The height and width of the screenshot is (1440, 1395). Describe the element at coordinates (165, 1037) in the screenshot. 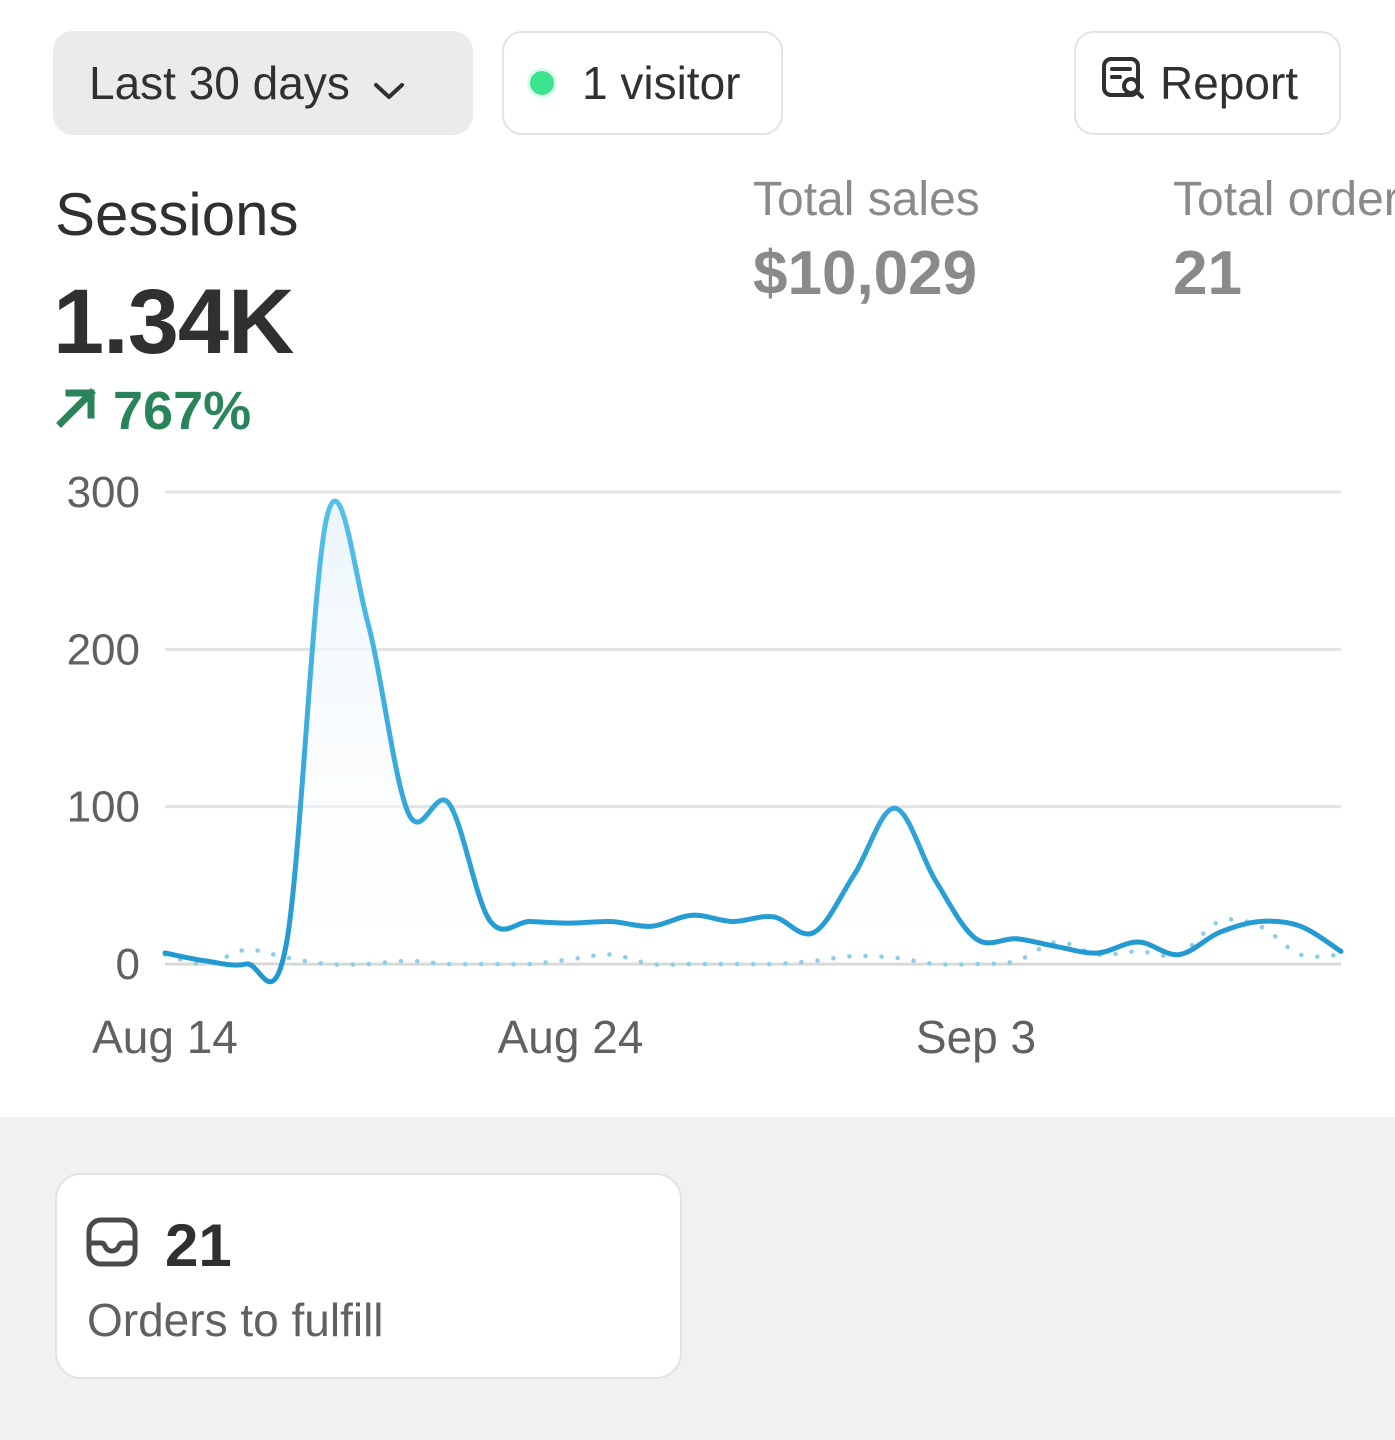

I see `x-tick-label: Aug 14` at that location.